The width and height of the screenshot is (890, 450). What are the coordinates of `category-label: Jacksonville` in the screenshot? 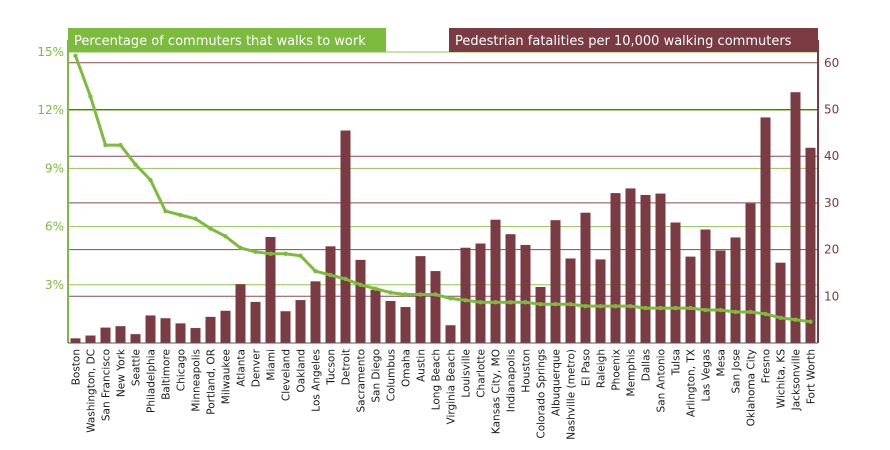 It's located at (797, 380).